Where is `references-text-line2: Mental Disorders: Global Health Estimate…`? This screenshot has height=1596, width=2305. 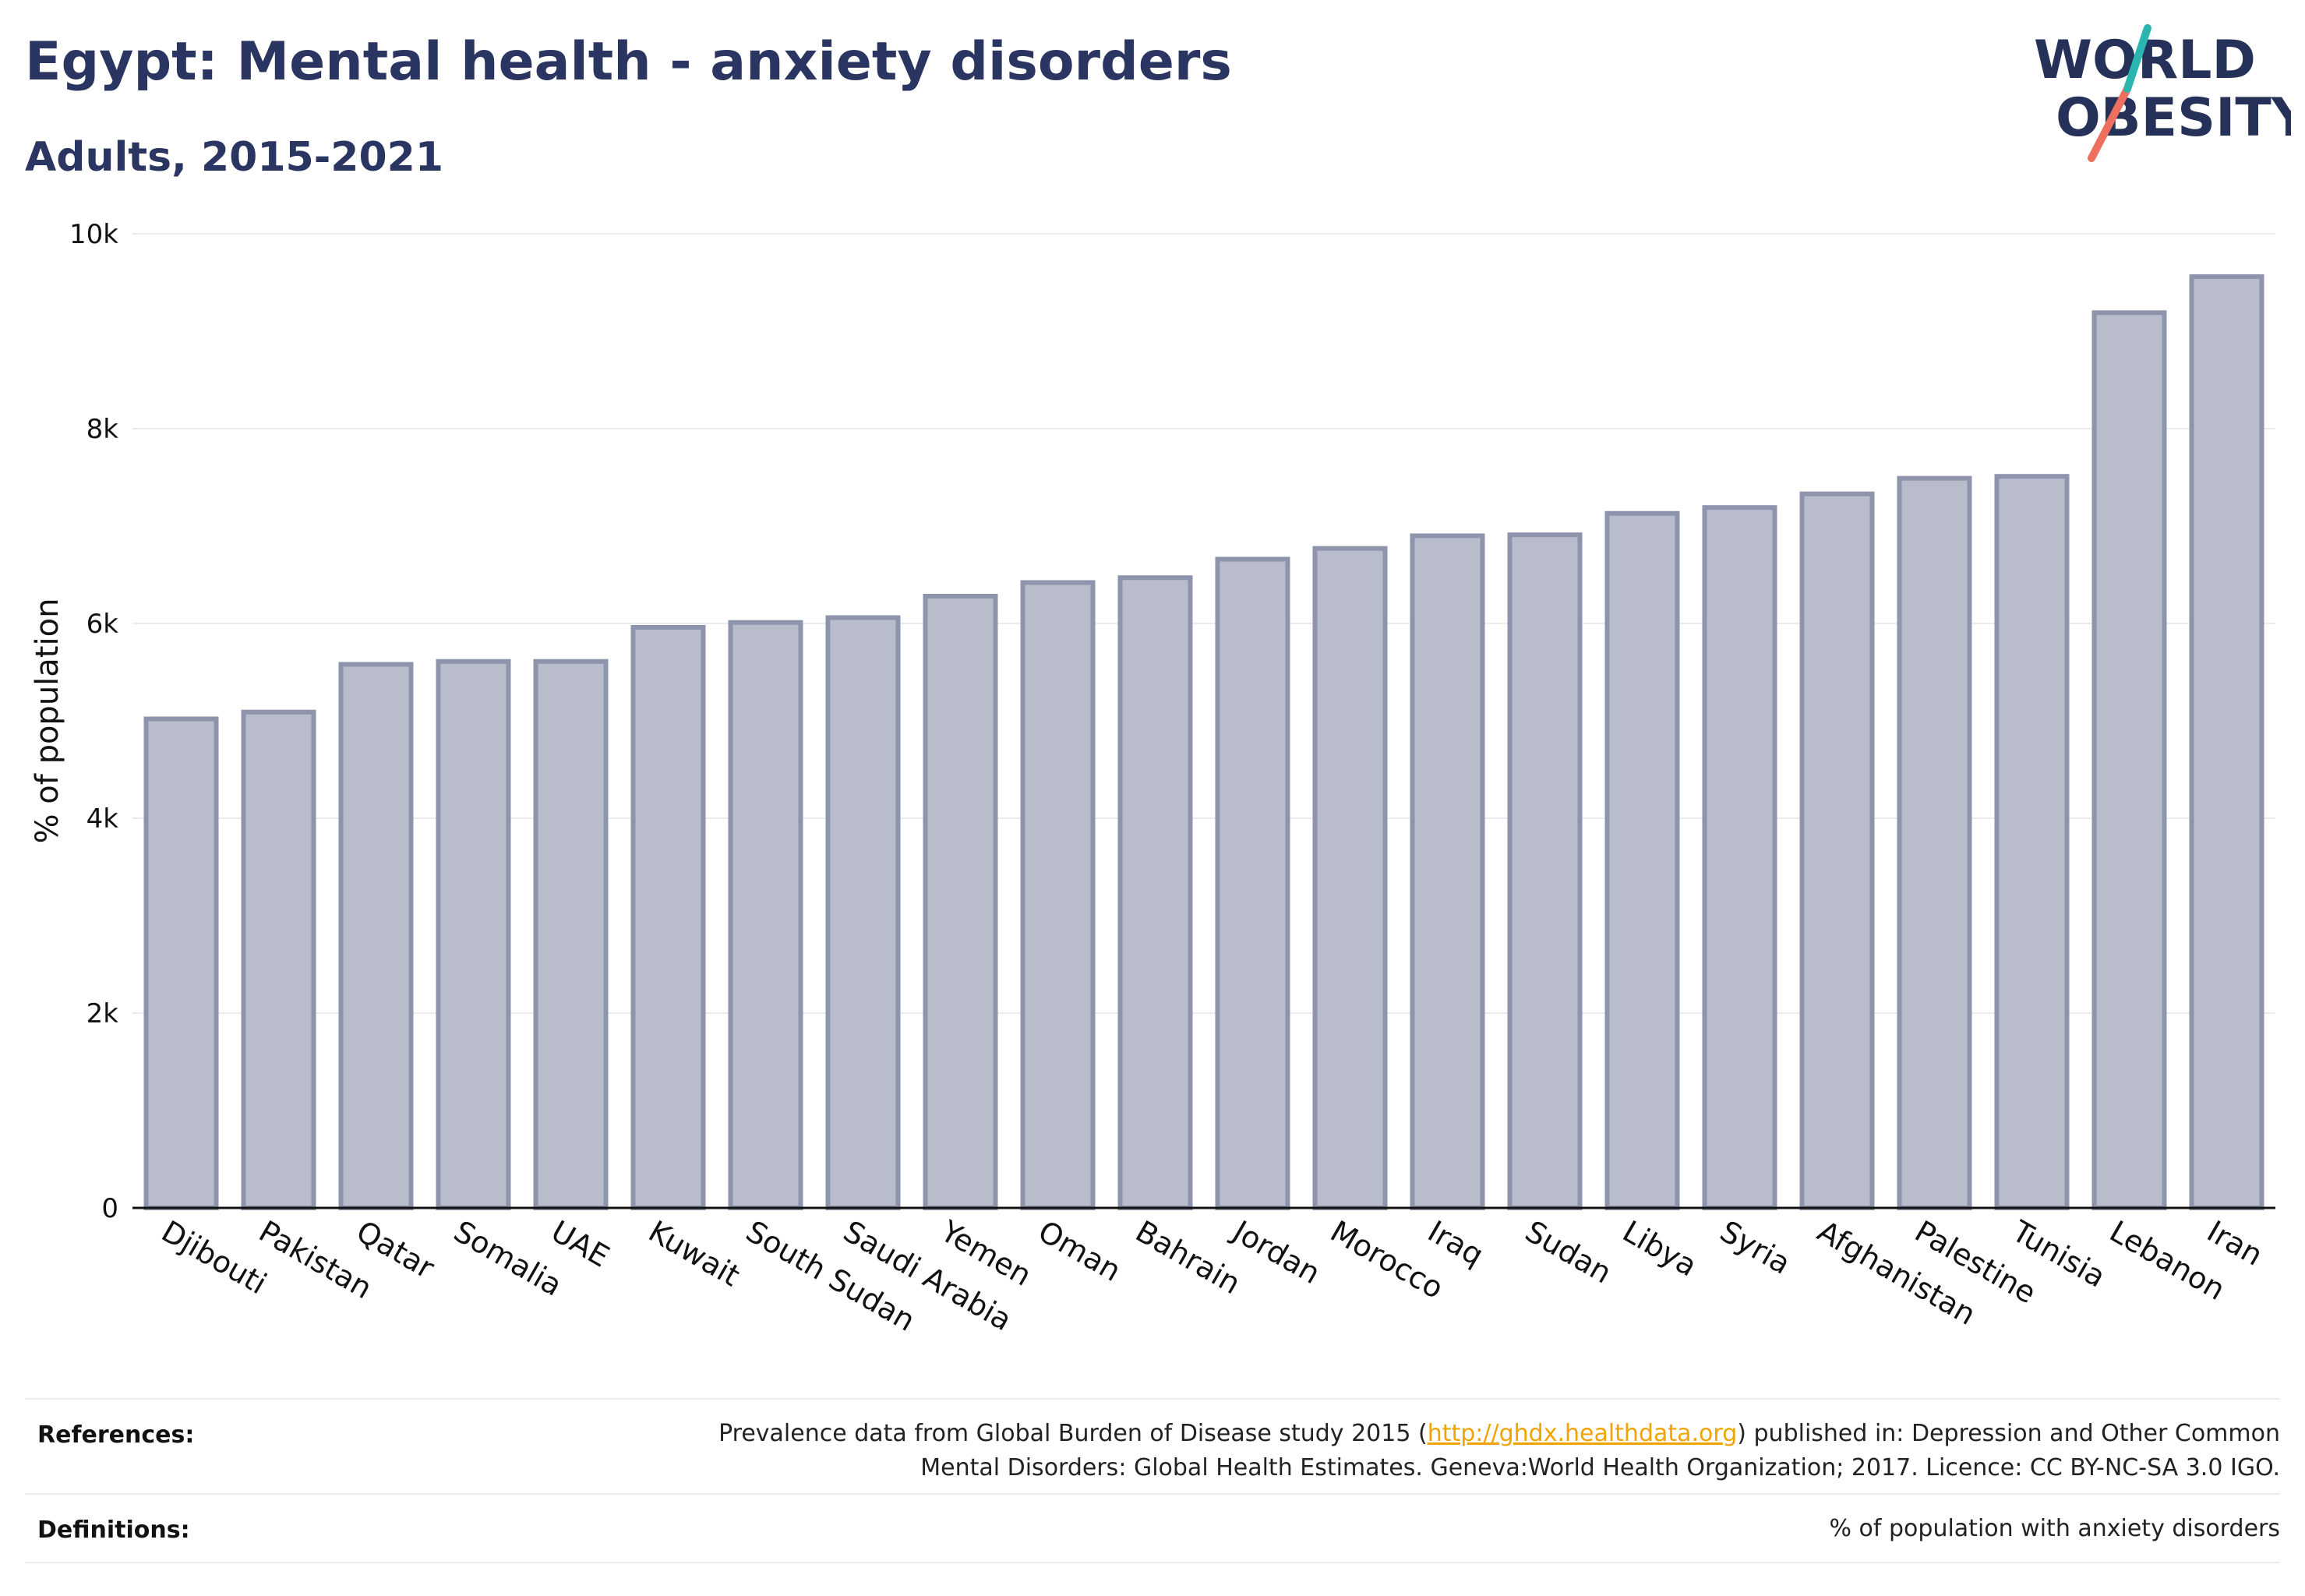
references-text-line2: Mental Disorders: Global Health Estimate… is located at coordinates (1600, 1467).